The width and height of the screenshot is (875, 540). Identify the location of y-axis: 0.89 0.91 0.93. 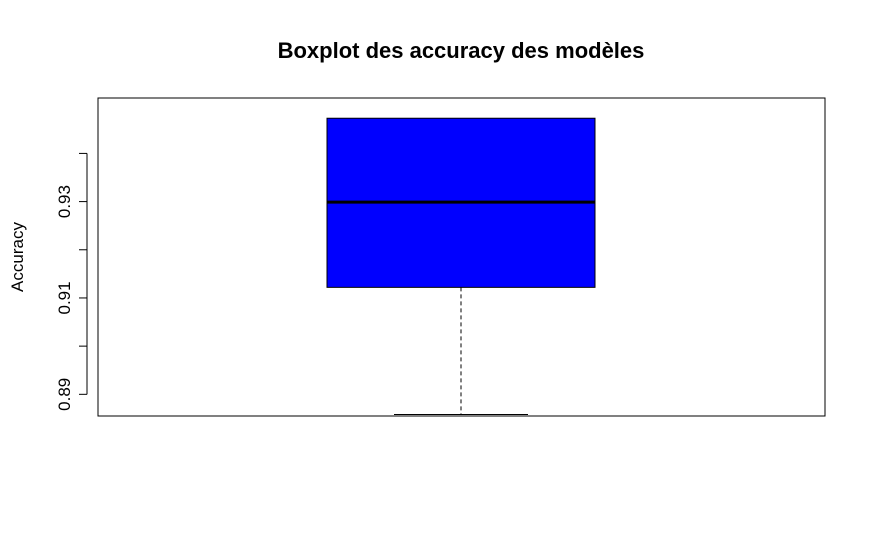
(71, 281).